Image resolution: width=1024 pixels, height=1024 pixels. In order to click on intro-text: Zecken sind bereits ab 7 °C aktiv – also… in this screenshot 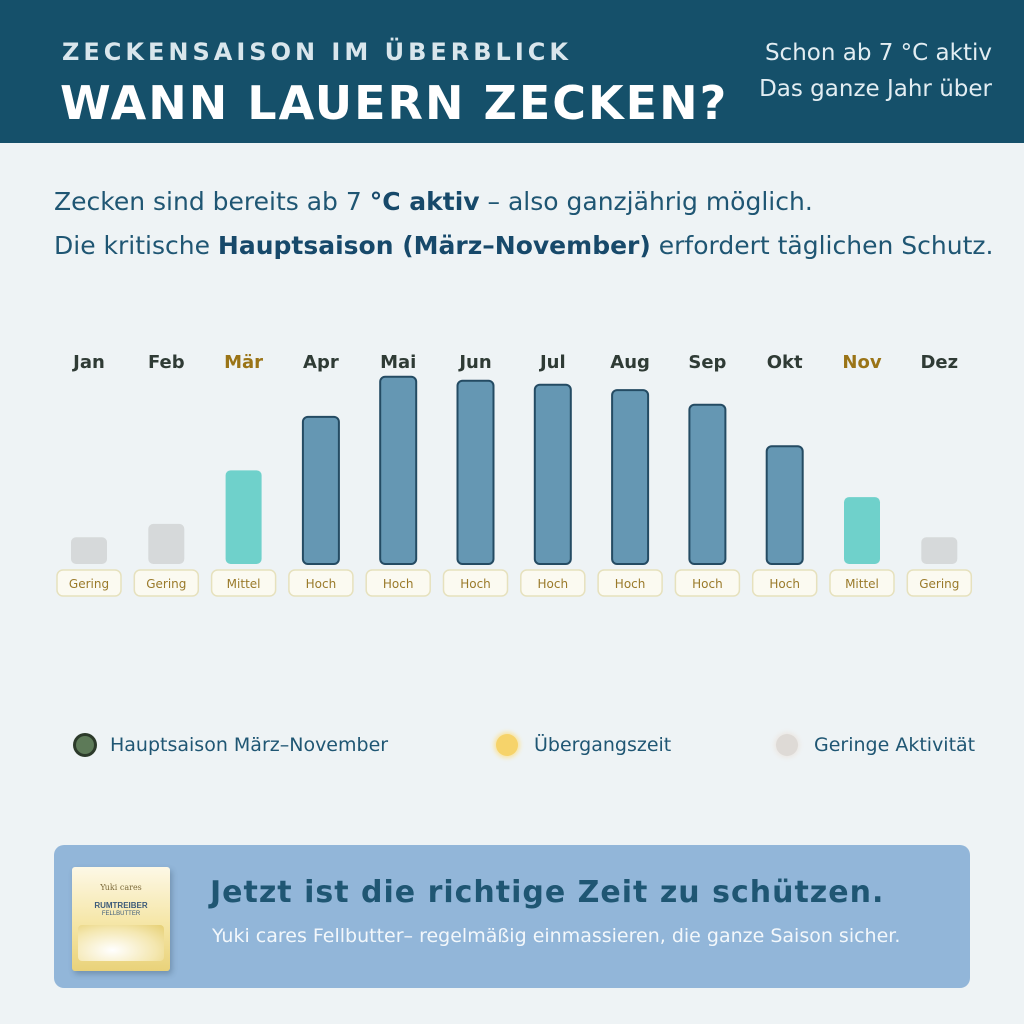, I will do `click(524, 224)`.